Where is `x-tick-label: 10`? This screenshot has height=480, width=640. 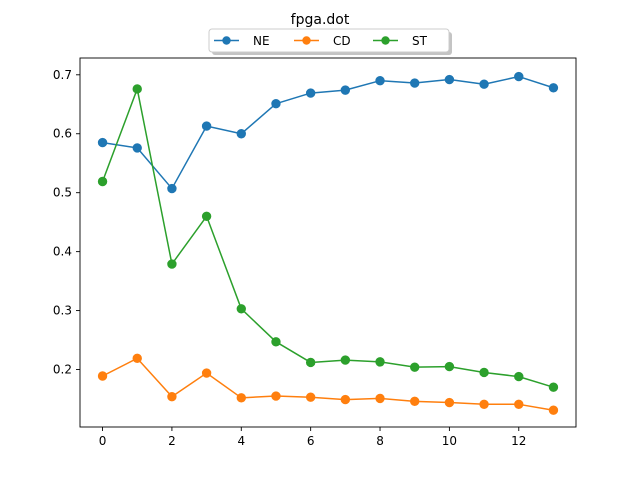 x-tick-label: 10 is located at coordinates (449, 441).